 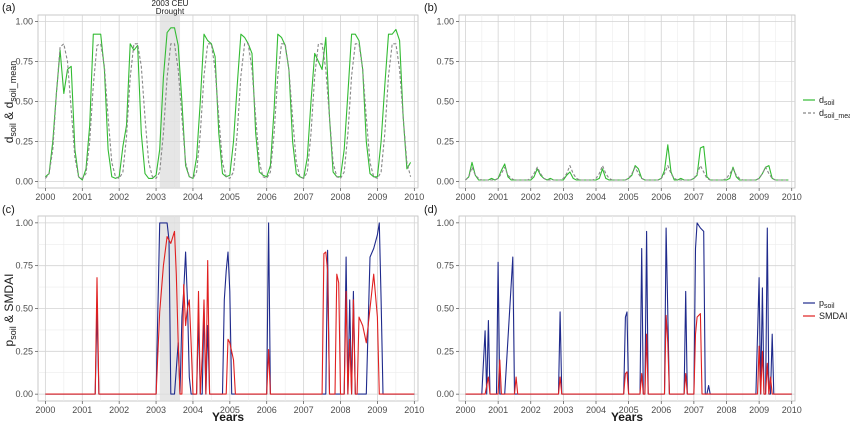 What do you see at coordinates (430, 8) in the screenshot?
I see `panel-label-b: (b)` at bounding box center [430, 8].